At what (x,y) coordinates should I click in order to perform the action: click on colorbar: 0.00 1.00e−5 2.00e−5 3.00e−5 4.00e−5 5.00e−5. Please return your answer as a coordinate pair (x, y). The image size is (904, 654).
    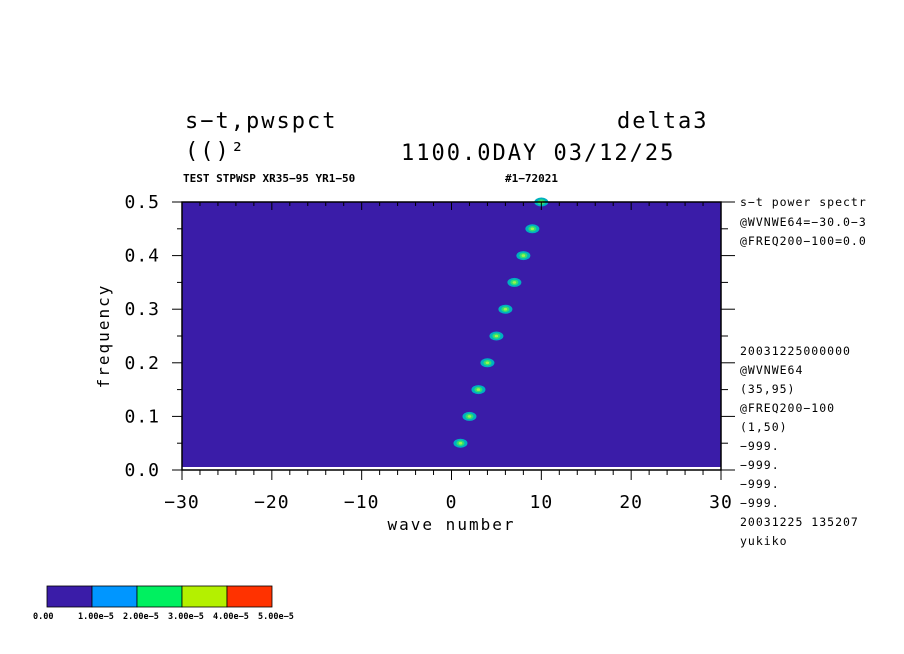
    Looking at the image, I should click on (163, 603).